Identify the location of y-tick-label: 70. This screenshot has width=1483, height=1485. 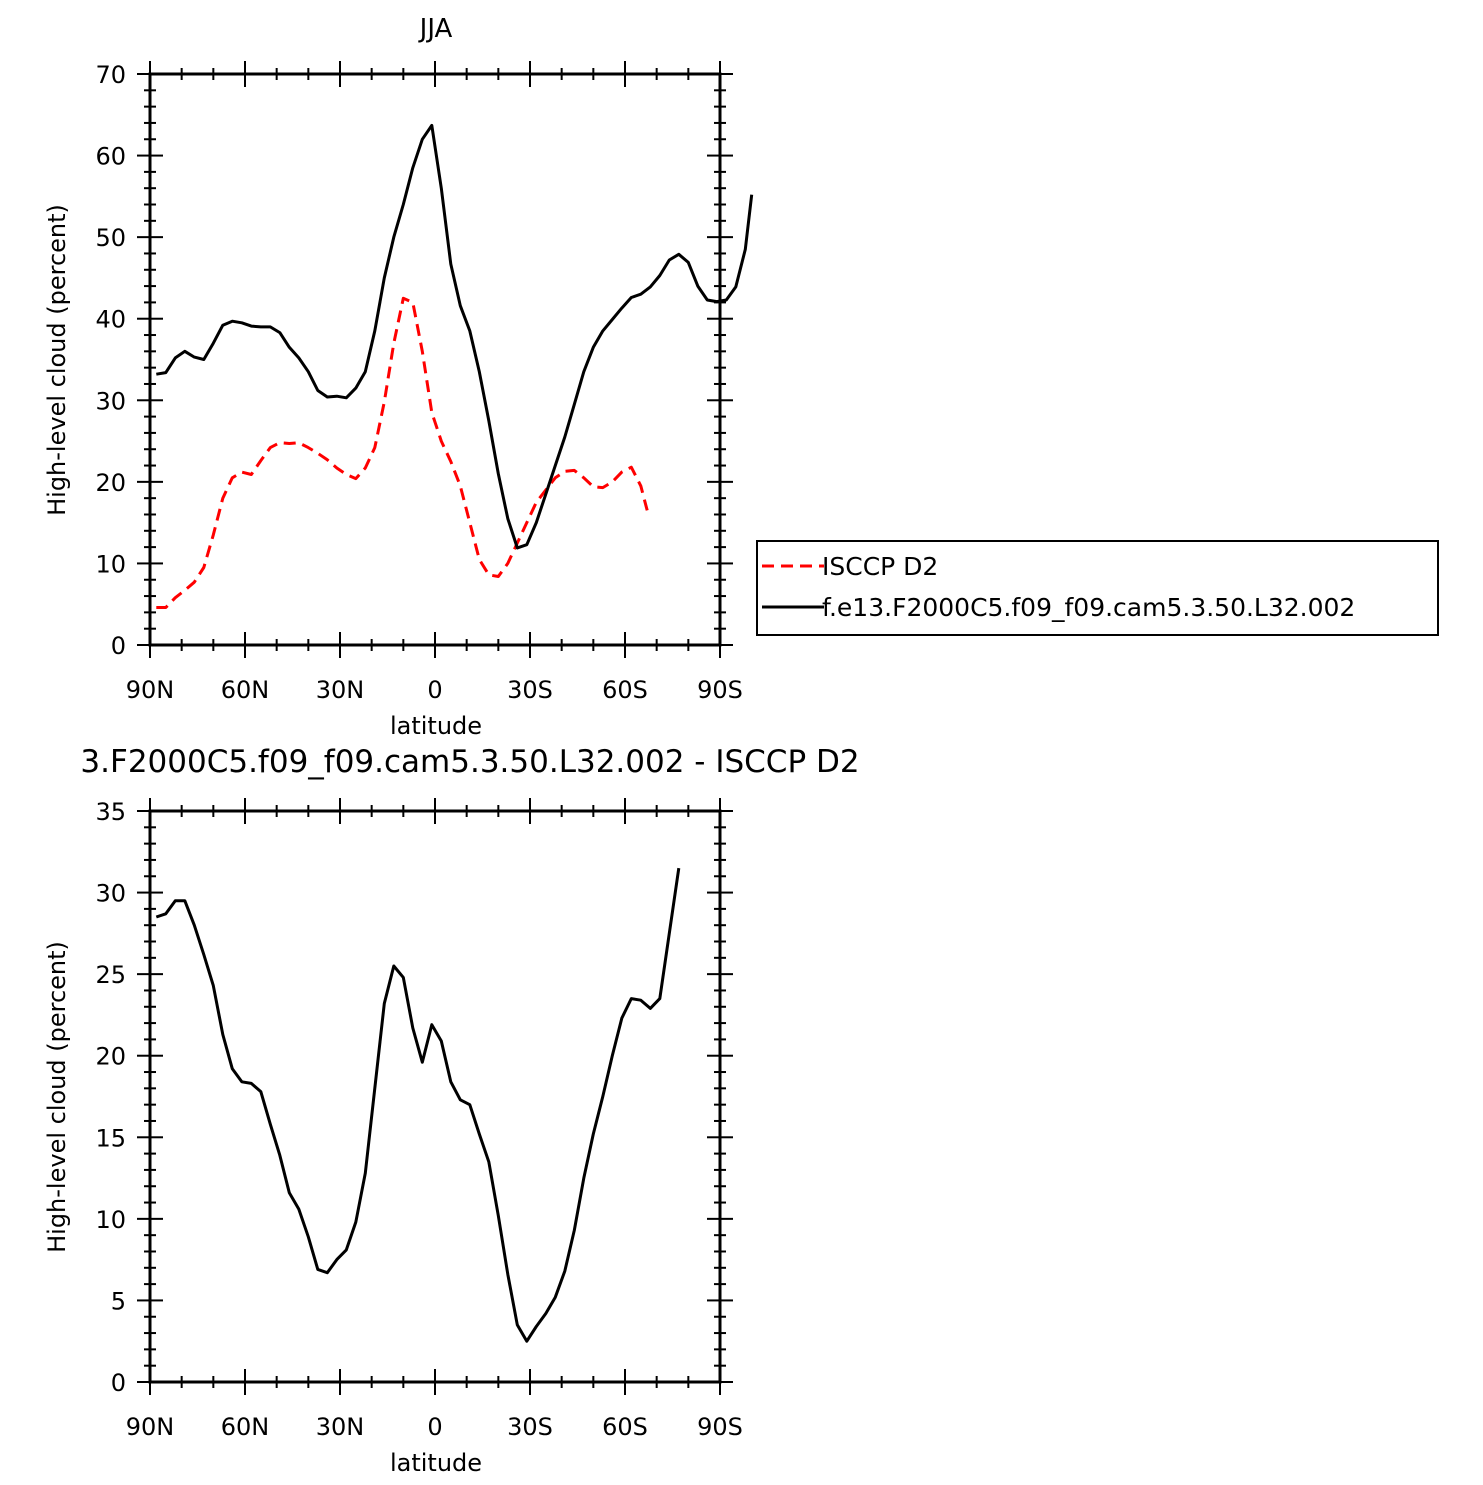
(110, 75).